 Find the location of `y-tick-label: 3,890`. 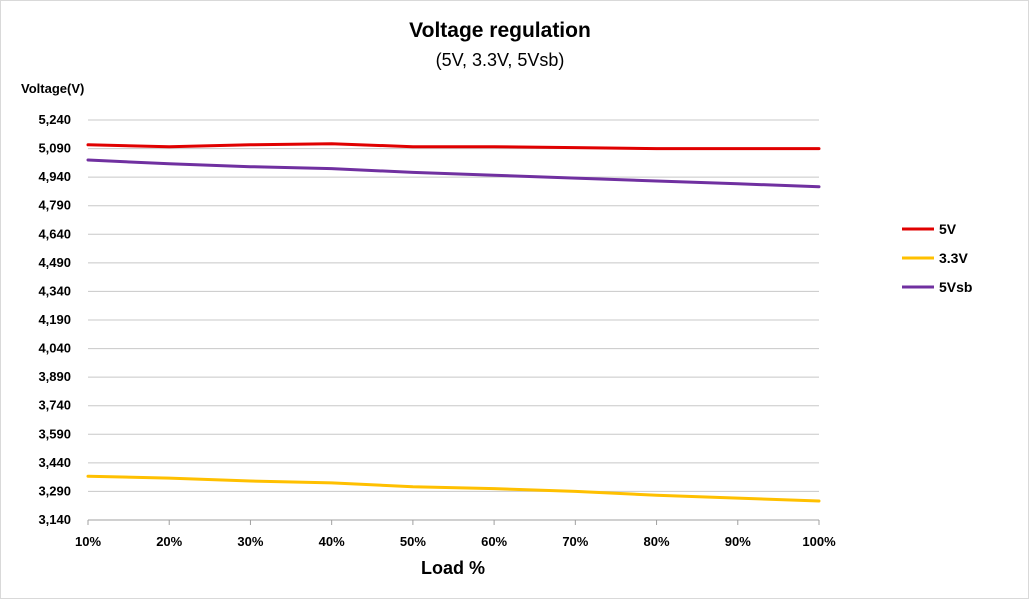

y-tick-label: 3,890 is located at coordinates (54, 376).